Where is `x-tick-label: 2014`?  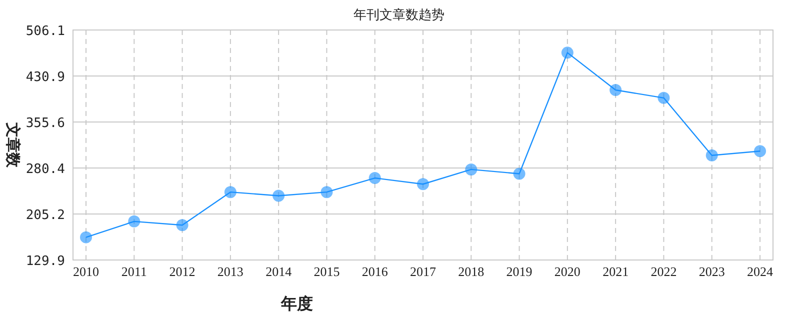 x-tick-label: 2014 is located at coordinates (279, 271).